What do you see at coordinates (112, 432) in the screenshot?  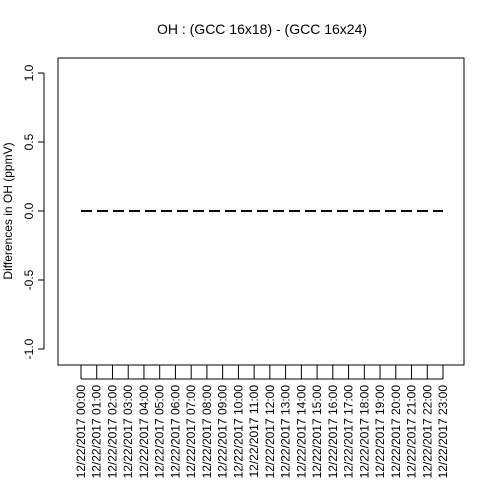 I see `x-tick-label: 12/22/2017 02:00` at bounding box center [112, 432].